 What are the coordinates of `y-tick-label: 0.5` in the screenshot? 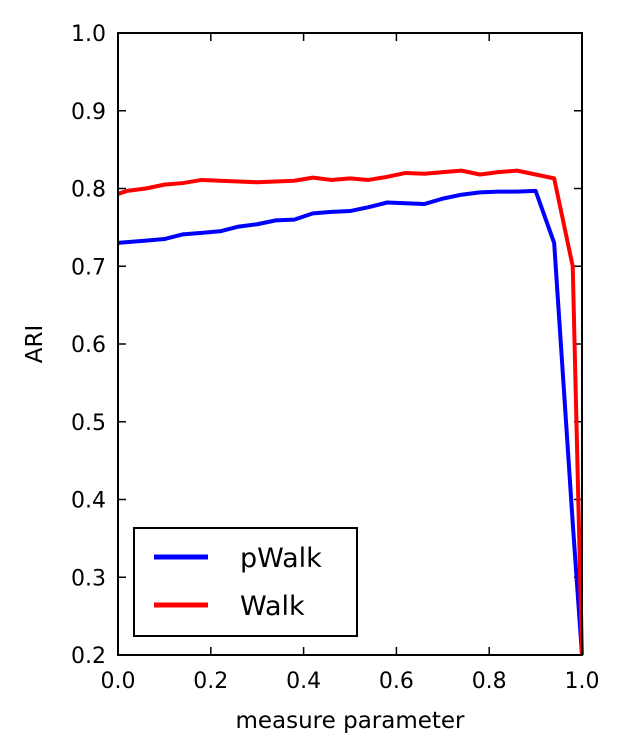 It's located at (88, 423).